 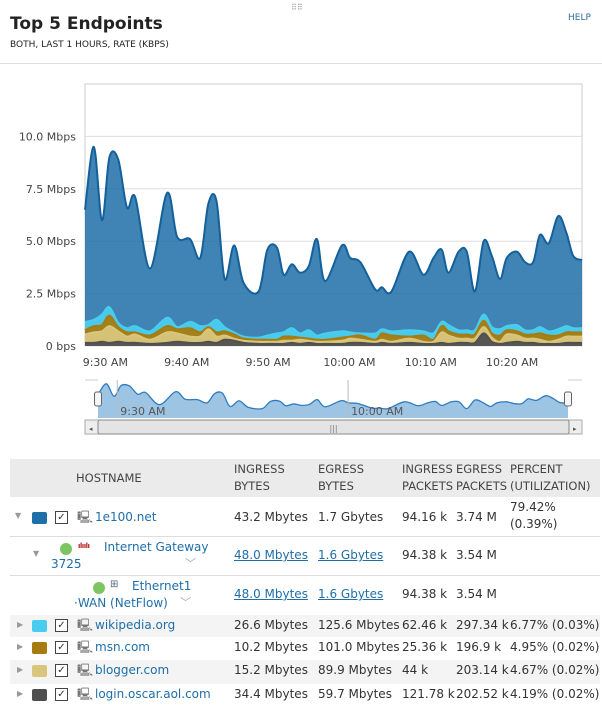 I want to click on help-link: HELP, so click(x=579, y=18).